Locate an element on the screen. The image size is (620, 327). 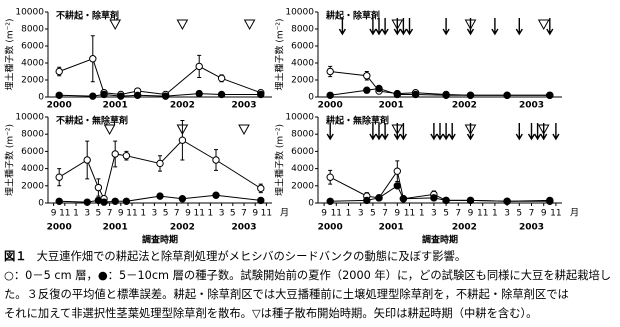
caption-label: 図１ is located at coordinates (15, 256).